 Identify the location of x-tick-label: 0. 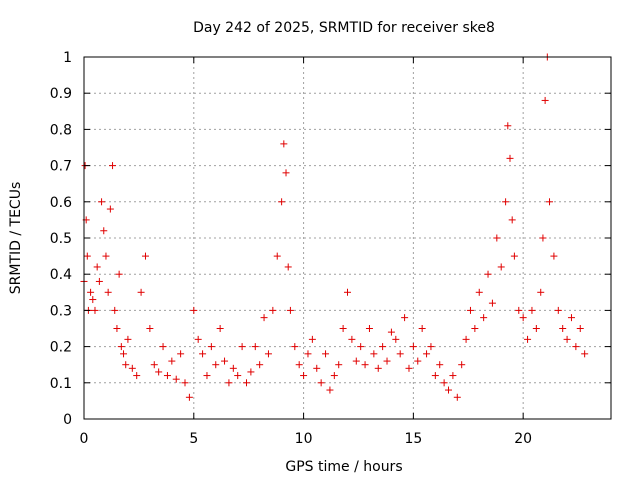
(84, 439).